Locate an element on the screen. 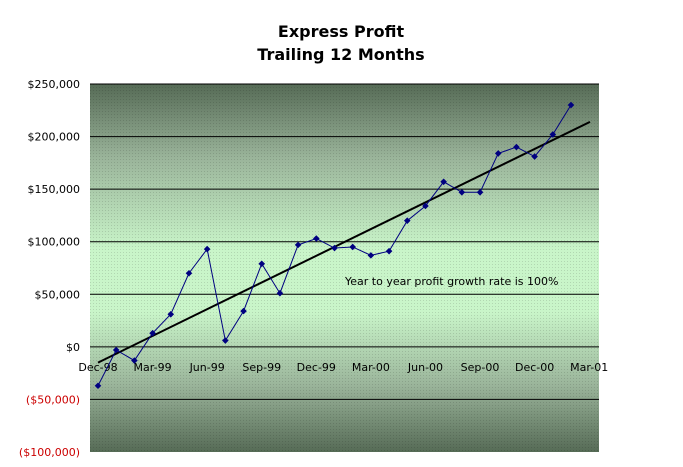  y-tick-label: ($50,000) is located at coordinates (53, 399).